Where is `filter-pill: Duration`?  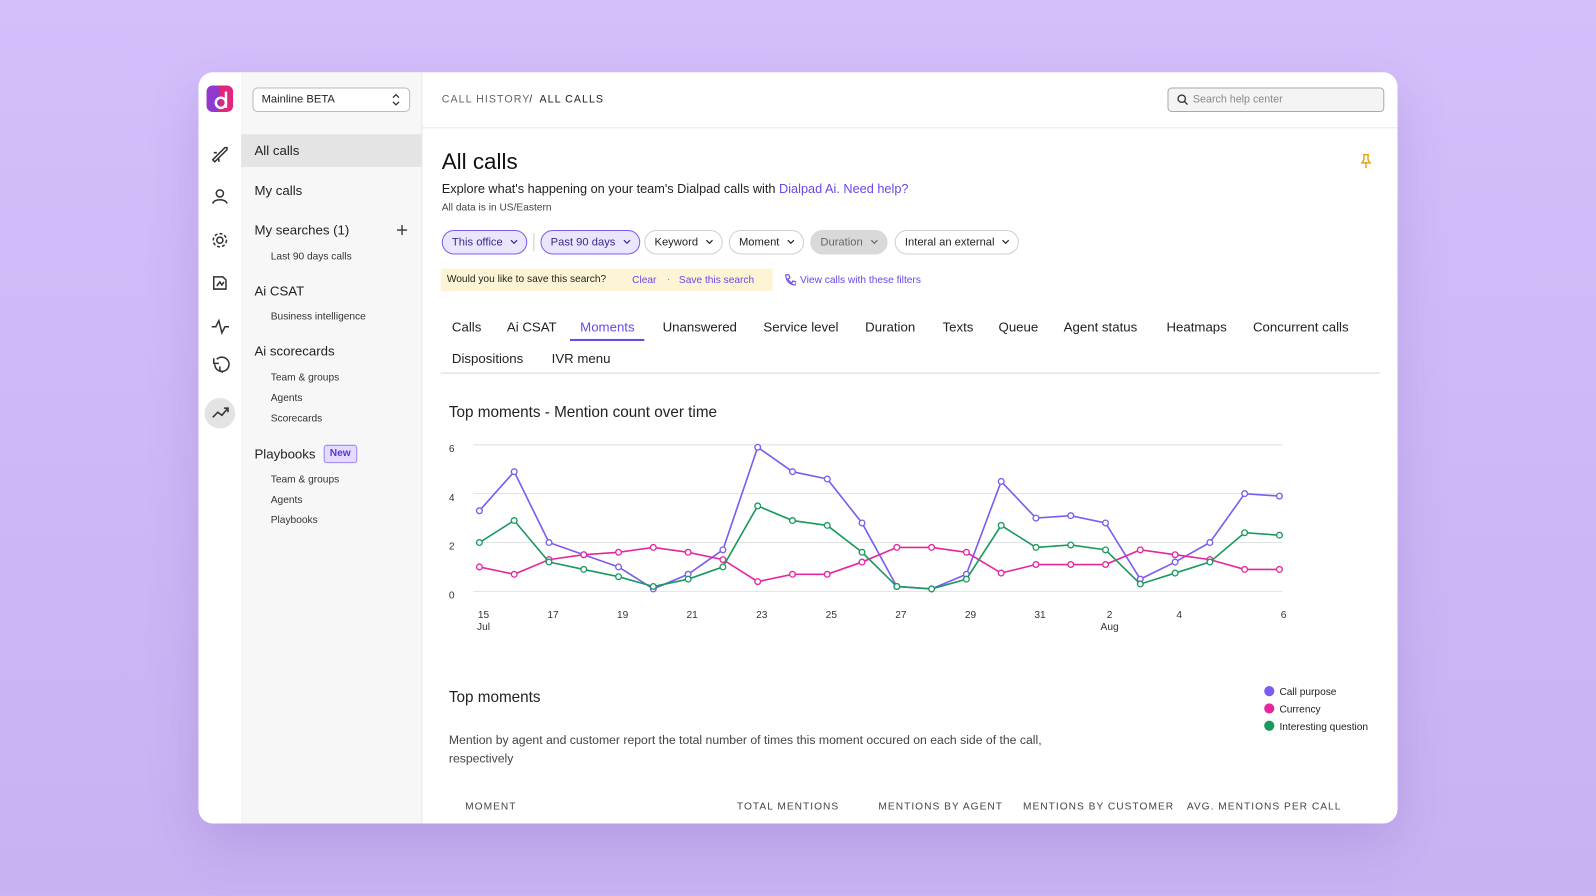 filter-pill: Duration is located at coordinates (849, 242).